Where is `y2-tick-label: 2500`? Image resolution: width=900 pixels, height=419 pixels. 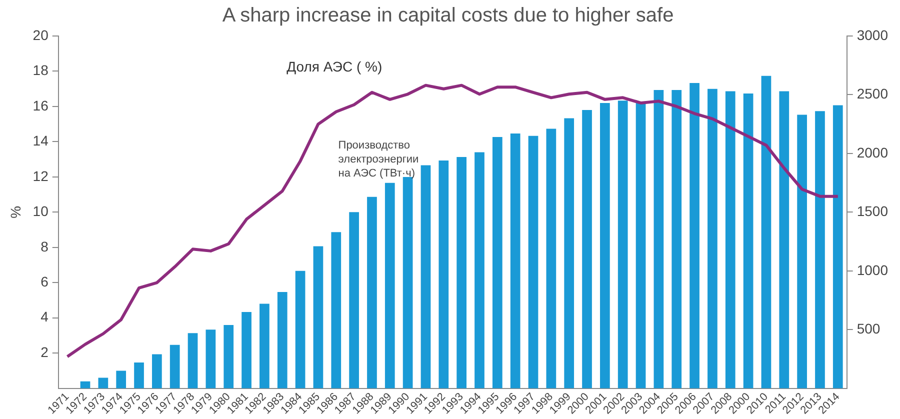
y2-tick-label: 2500 is located at coordinates (872, 94).